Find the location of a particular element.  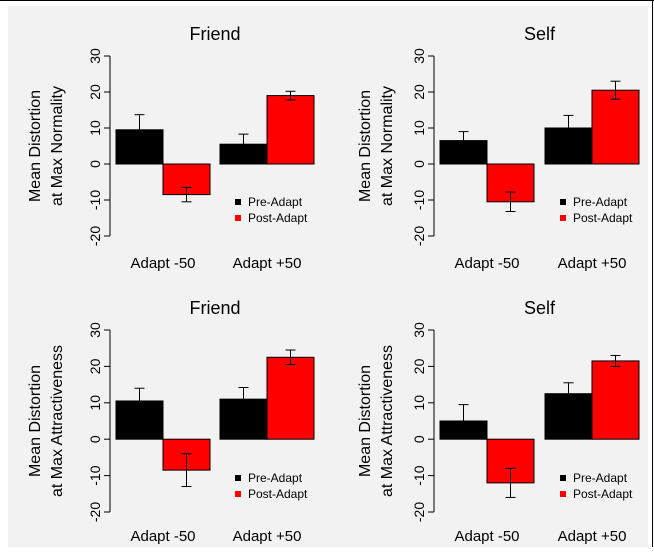

right-border-line is located at coordinates (652, 273).